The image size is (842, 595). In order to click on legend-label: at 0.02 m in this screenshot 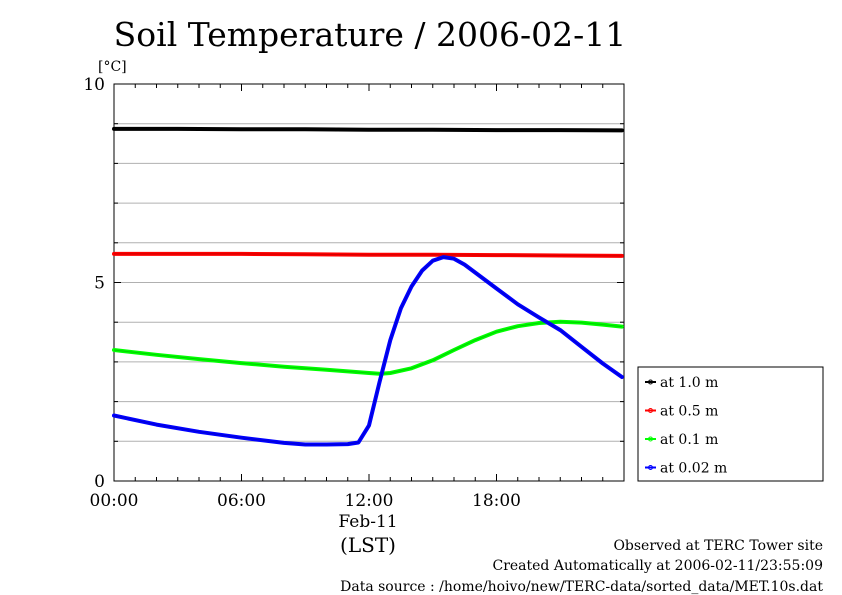, I will do `click(693, 469)`.